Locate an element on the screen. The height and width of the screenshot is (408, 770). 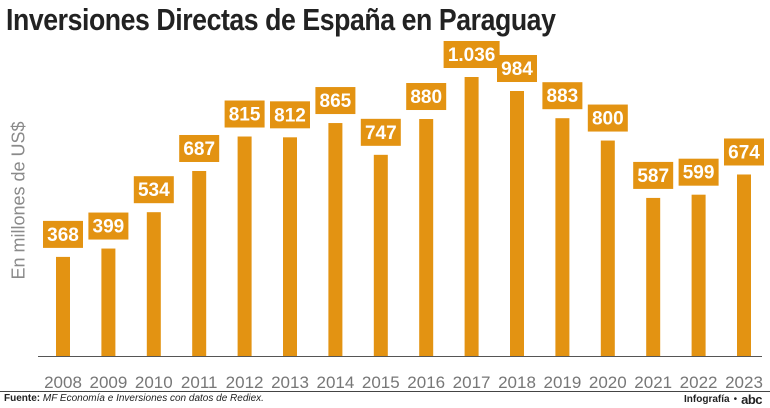
value-label-2022: 599 is located at coordinates (699, 173).